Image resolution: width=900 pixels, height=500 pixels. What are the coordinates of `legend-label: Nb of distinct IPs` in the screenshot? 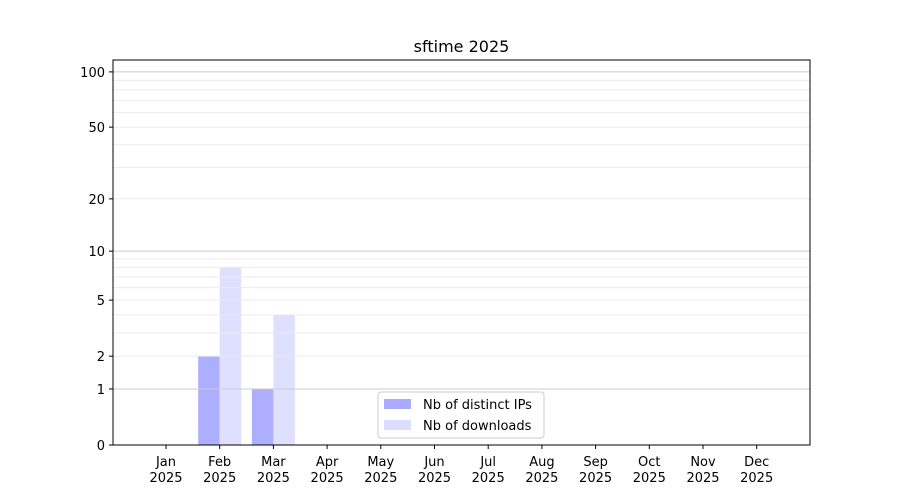 It's located at (477, 405).